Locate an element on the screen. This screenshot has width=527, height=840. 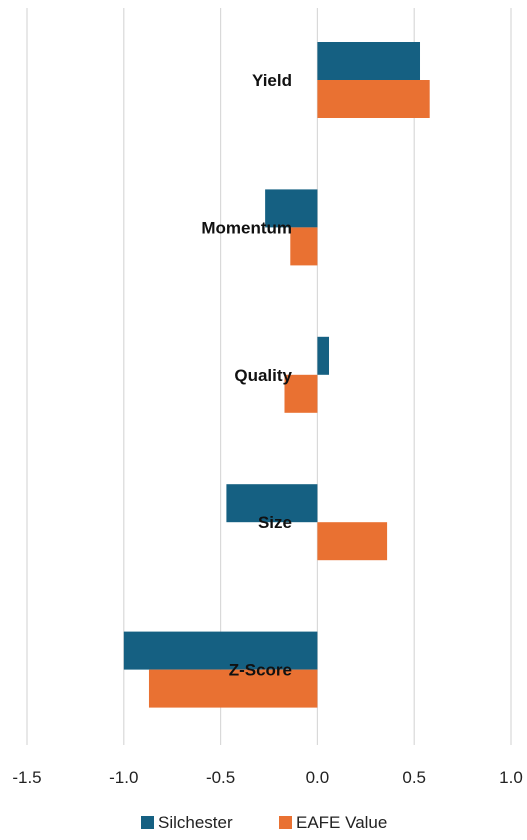
legend-label-silchester: Silchester is located at coordinates (195, 822).